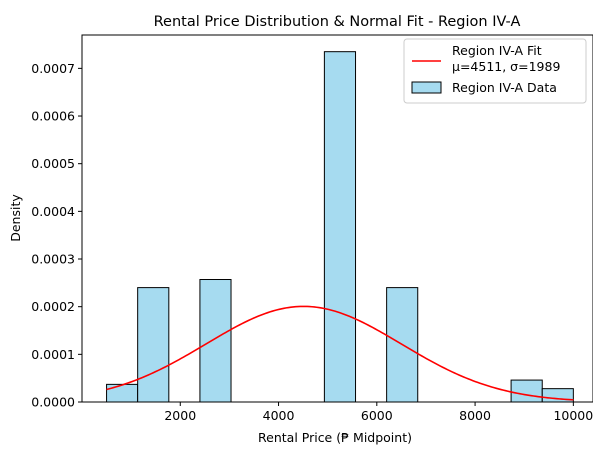  I want to click on x-tick-label: 4000, so click(279, 415).